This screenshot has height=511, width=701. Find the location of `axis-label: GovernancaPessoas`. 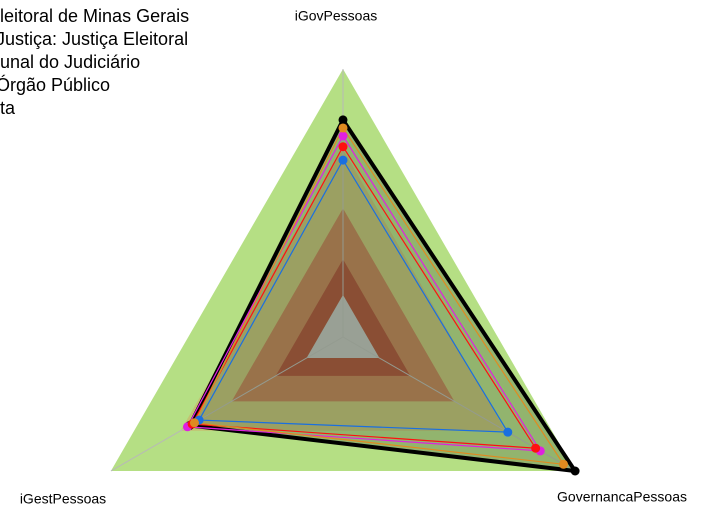

axis-label: GovernancaPessoas is located at coordinates (622, 497).